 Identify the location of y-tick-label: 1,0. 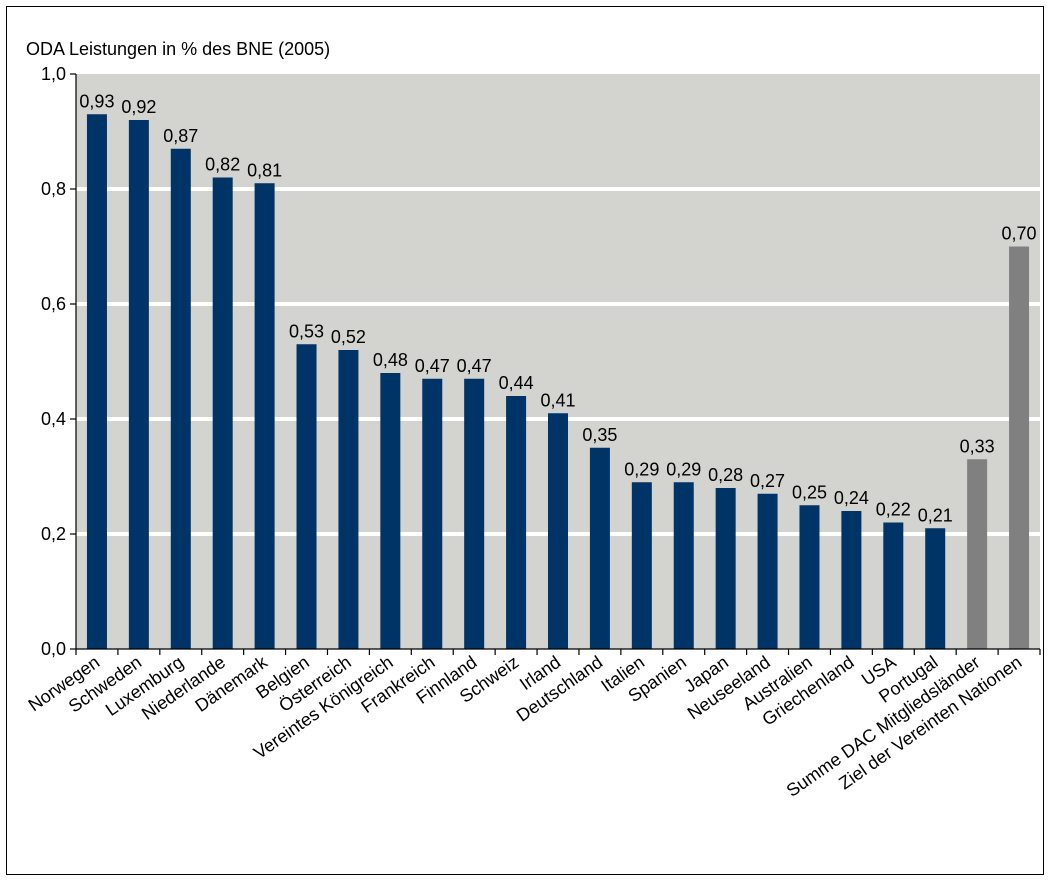
(53, 74).